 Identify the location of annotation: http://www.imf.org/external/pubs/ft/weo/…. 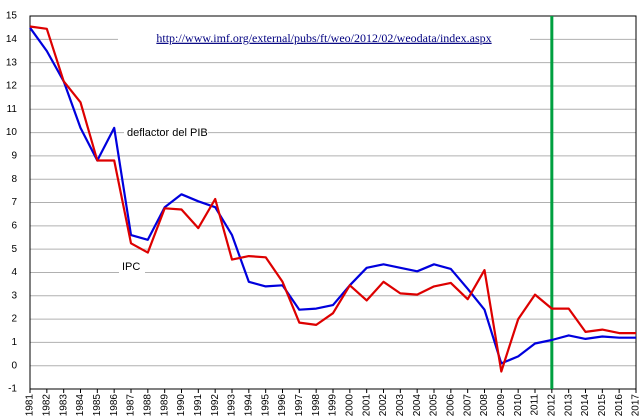
(323, 38).